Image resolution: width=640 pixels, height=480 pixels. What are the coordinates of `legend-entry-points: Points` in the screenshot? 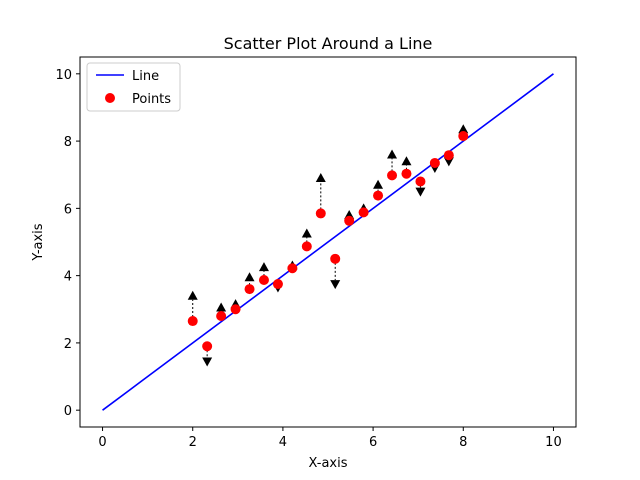 It's located at (151, 99).